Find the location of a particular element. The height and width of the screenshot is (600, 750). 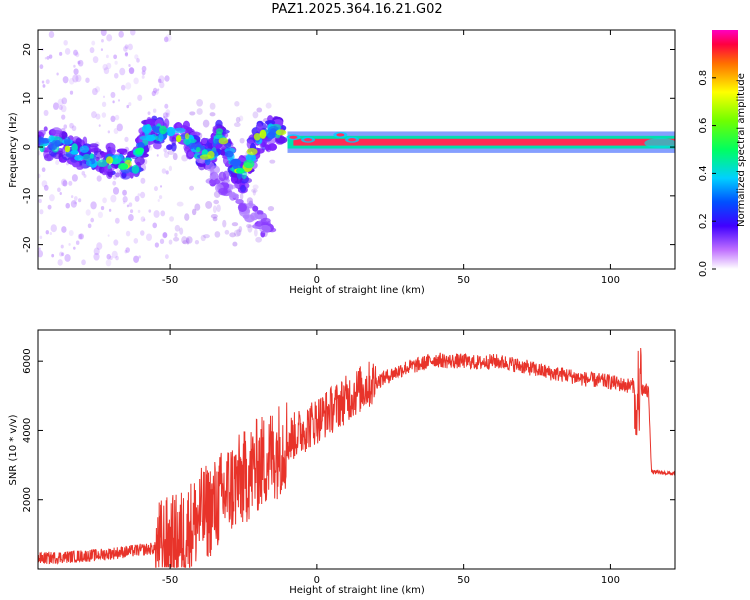

colorbar-tick-label: 0.8 is located at coordinates (703, 78).